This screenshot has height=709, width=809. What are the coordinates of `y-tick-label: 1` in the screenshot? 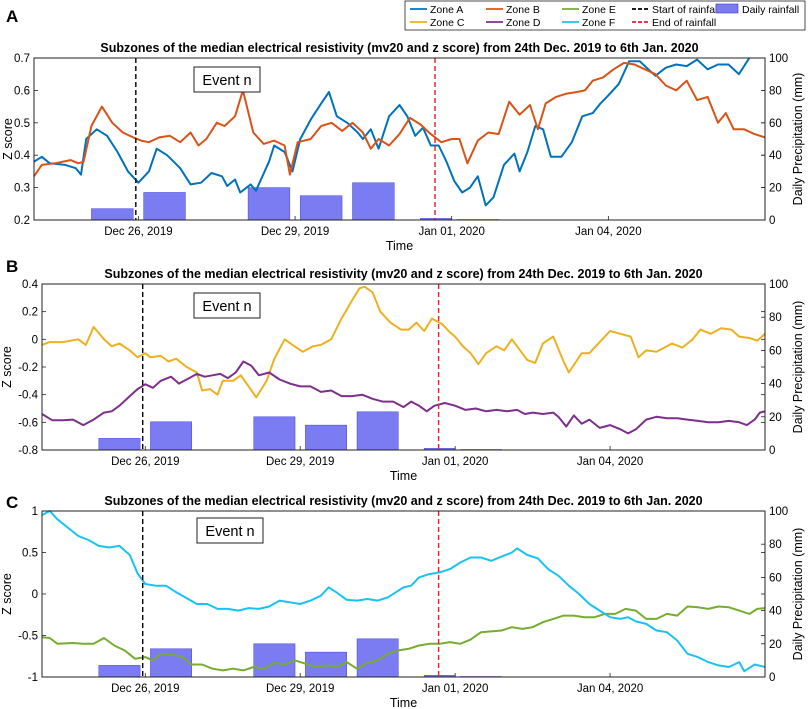 It's located at (35, 512).